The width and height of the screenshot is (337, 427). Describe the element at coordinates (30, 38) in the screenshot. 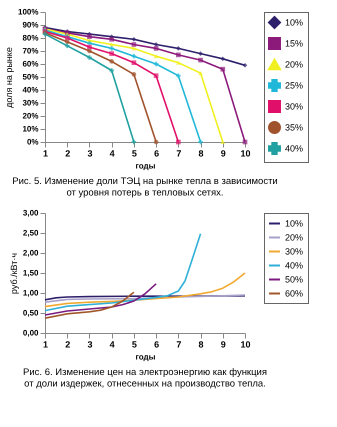

I see `y-tick-label: 80%` at that location.